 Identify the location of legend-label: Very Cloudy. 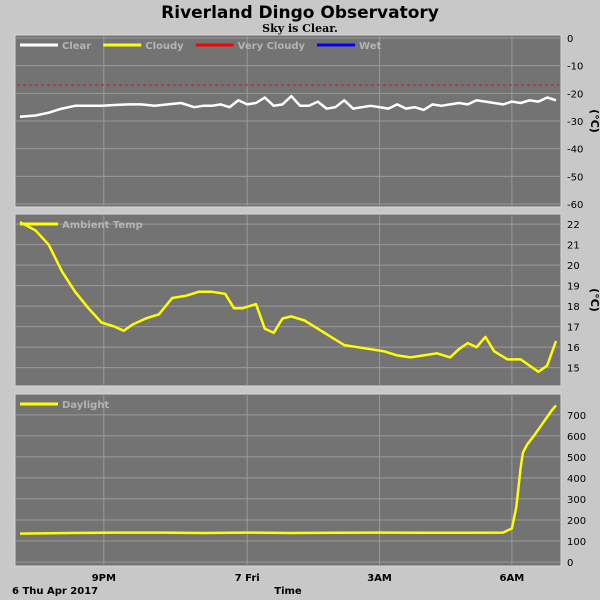
(272, 46).